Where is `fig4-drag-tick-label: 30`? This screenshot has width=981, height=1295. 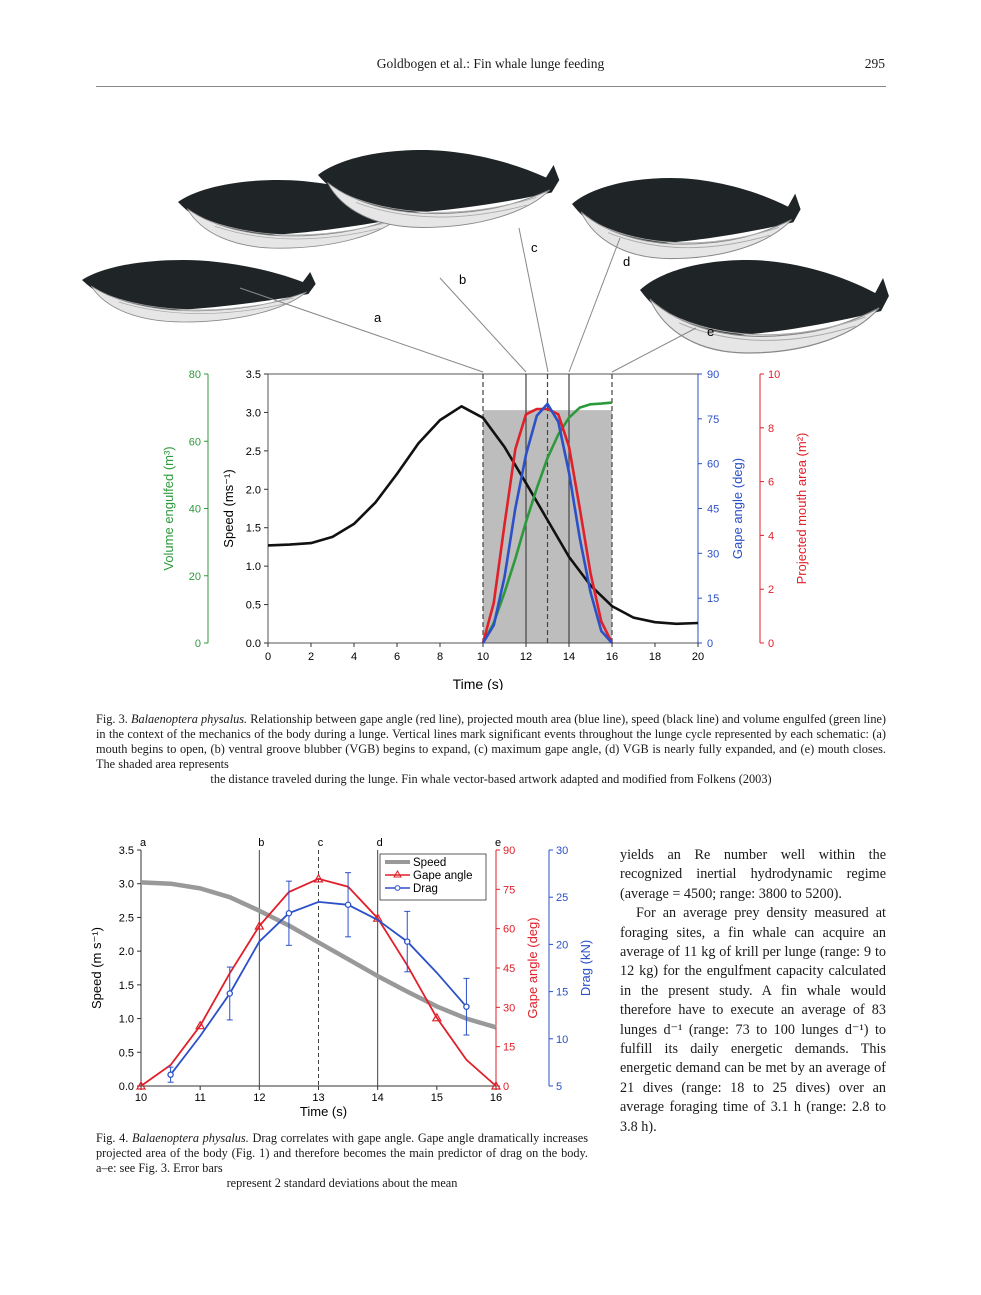
fig4-drag-tick-label: 30 is located at coordinates (562, 851).